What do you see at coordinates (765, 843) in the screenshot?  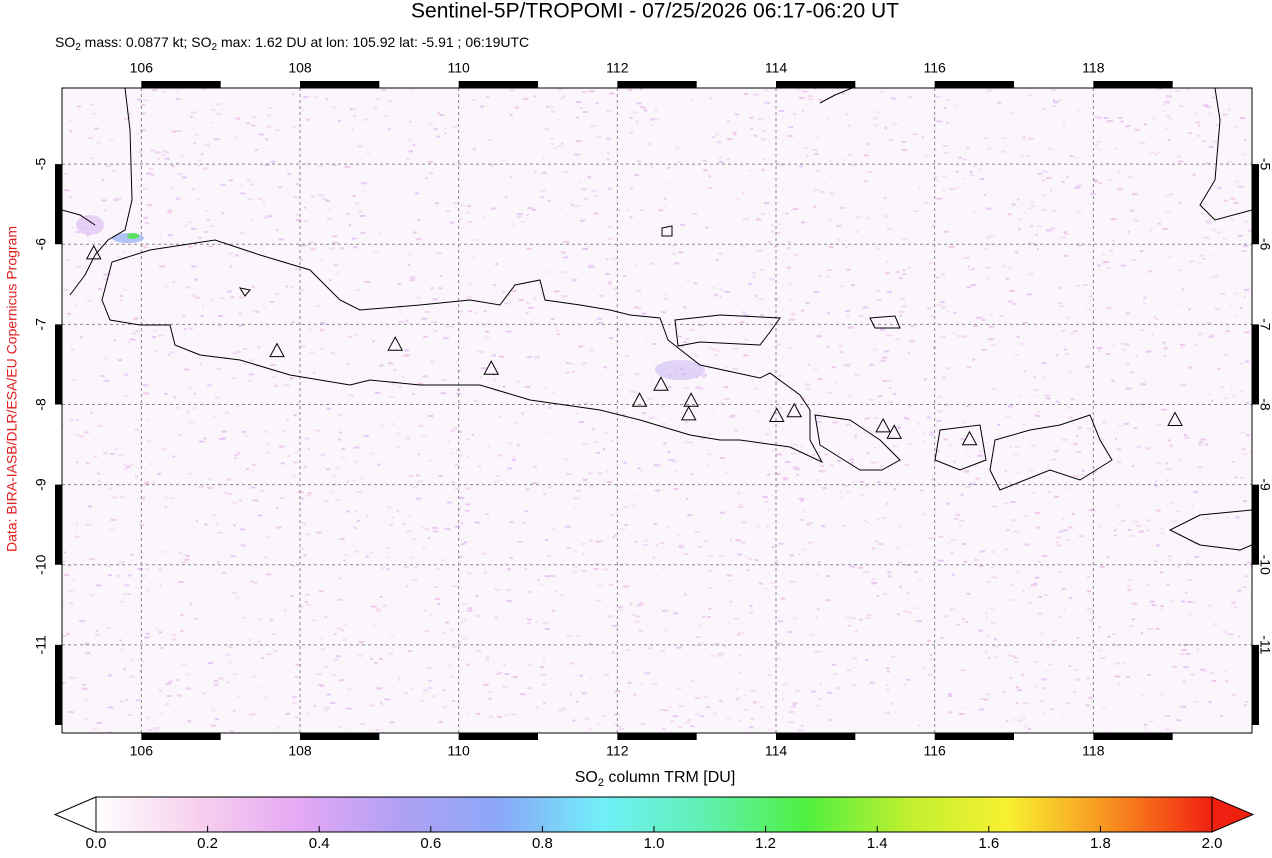 I see `colorbar-tick-label: 1.2` at bounding box center [765, 843].